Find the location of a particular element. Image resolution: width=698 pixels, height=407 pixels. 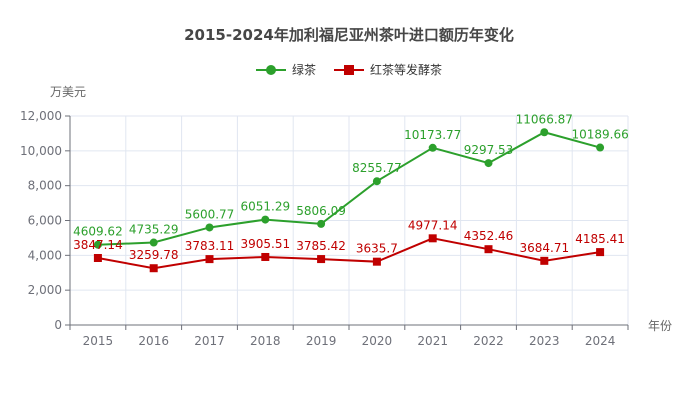

legend-item-1: 红茶等发酵茶 is located at coordinates (388, 69).